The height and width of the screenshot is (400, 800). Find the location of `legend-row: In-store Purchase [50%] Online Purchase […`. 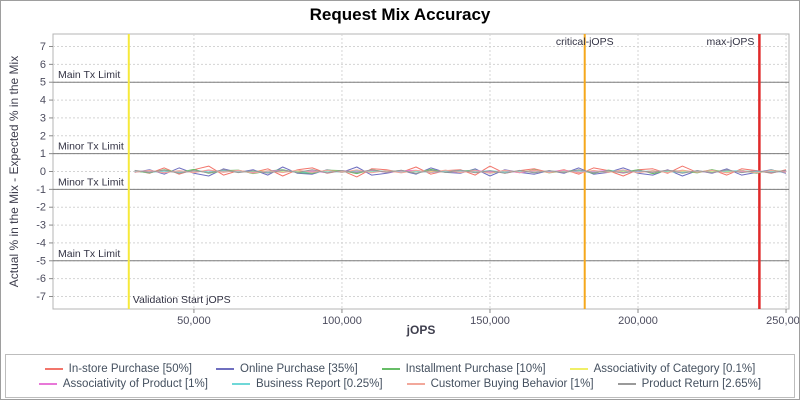

legend-row: In-store Purchase [50%] Online Purchase [… is located at coordinates (400, 369).